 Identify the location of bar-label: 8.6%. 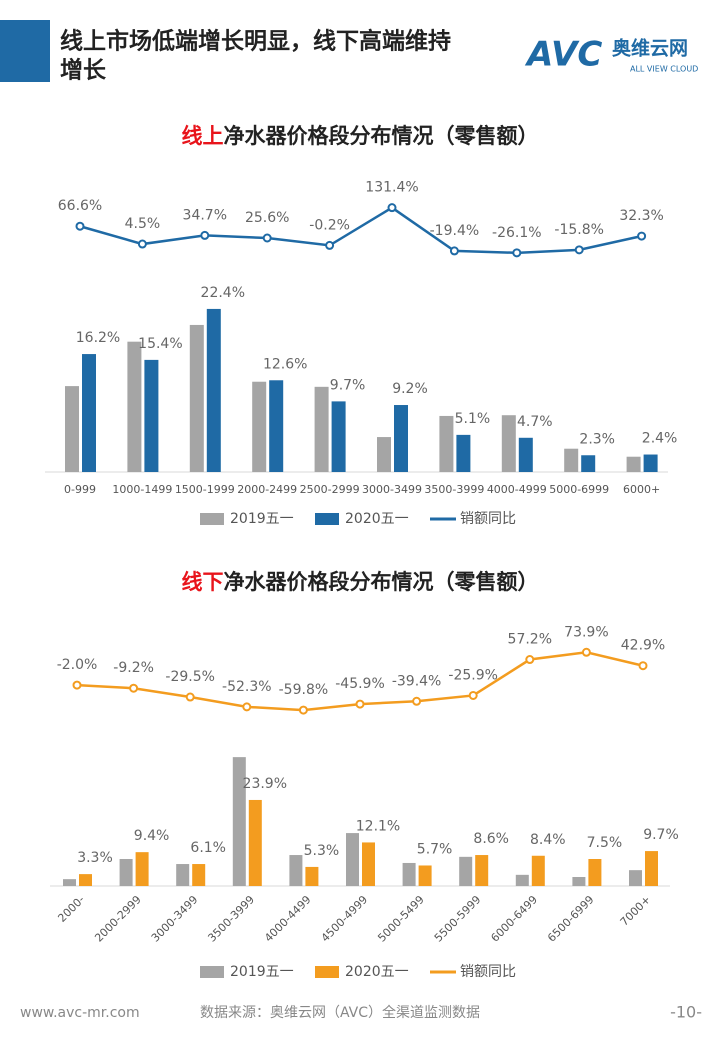
(491, 839).